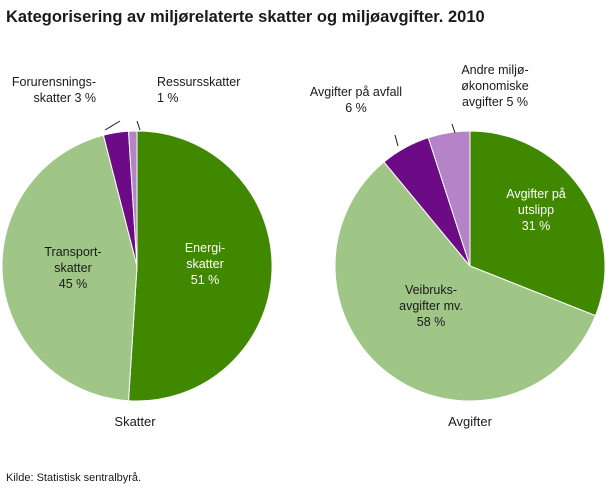  Describe the element at coordinates (431, 306) in the screenshot. I see `slice-label-veibruks: Veibruks-avgifter mv. 58 %` at that location.